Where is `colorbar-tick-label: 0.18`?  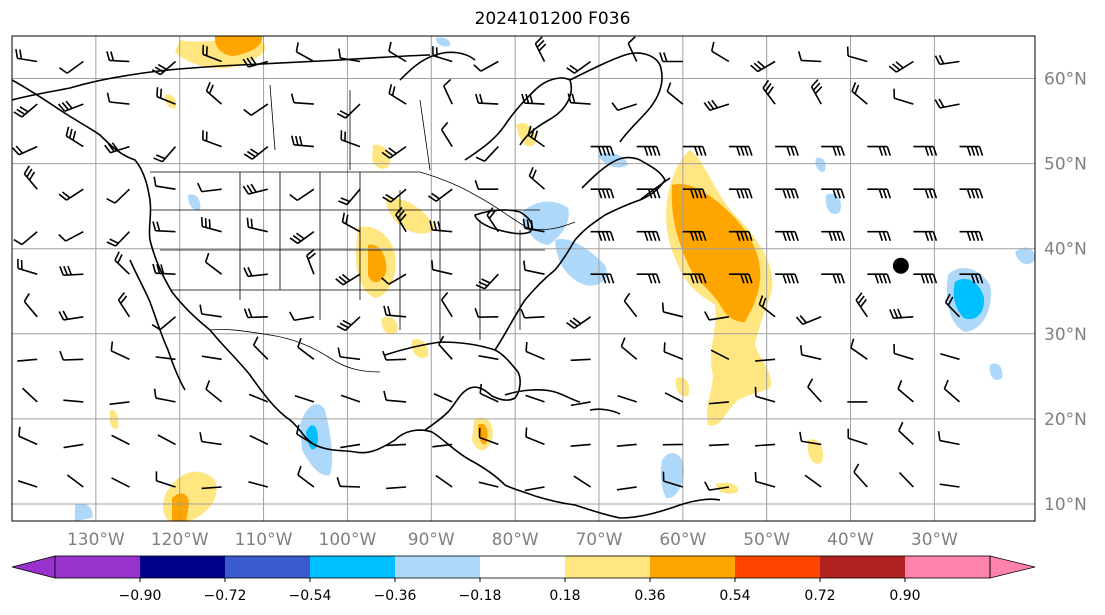 colorbar-tick-label: 0.18 is located at coordinates (564, 596).